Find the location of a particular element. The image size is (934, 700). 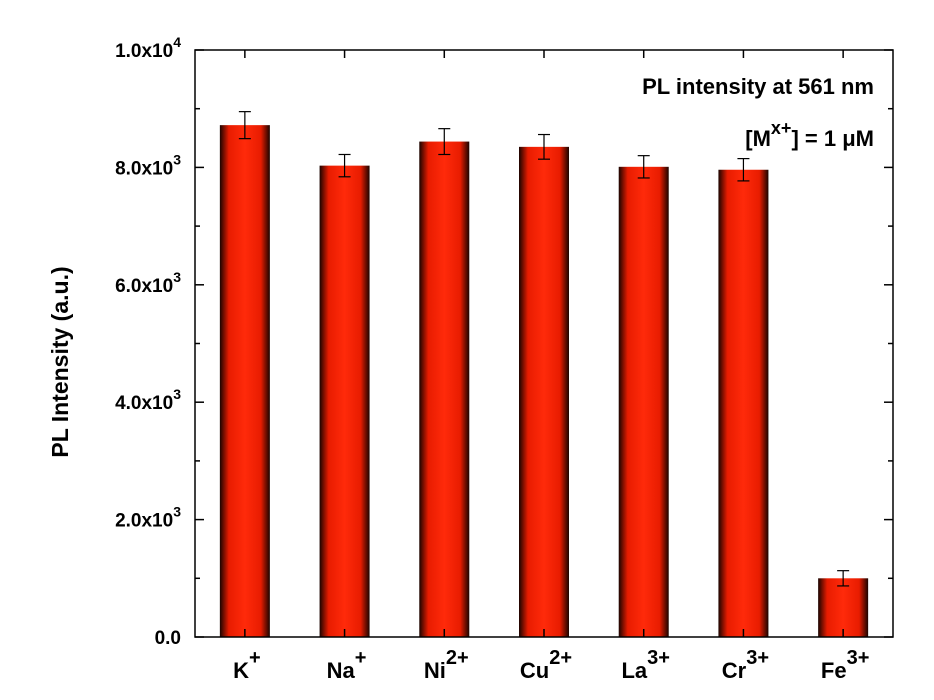

x-tick-label-cu: Cu2+ is located at coordinates (546, 665).